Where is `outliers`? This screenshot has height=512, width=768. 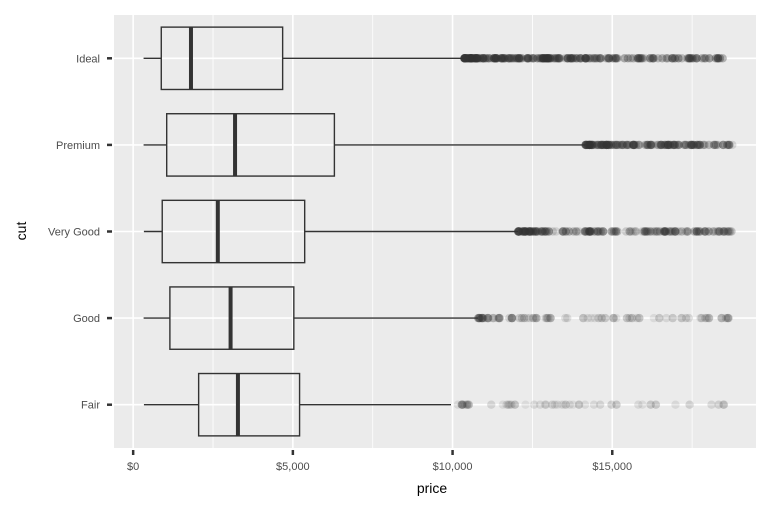 outliers is located at coordinates (659, 145).